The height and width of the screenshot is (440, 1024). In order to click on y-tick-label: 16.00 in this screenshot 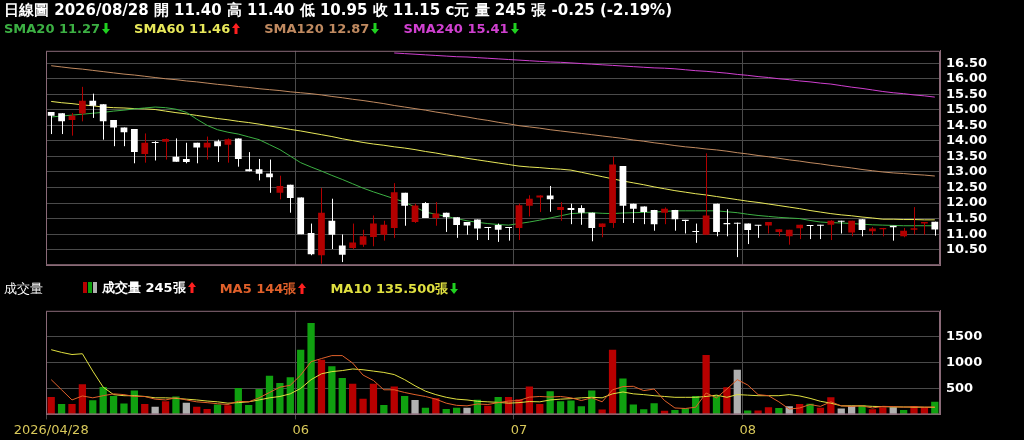, I will do `click(967, 78)`.